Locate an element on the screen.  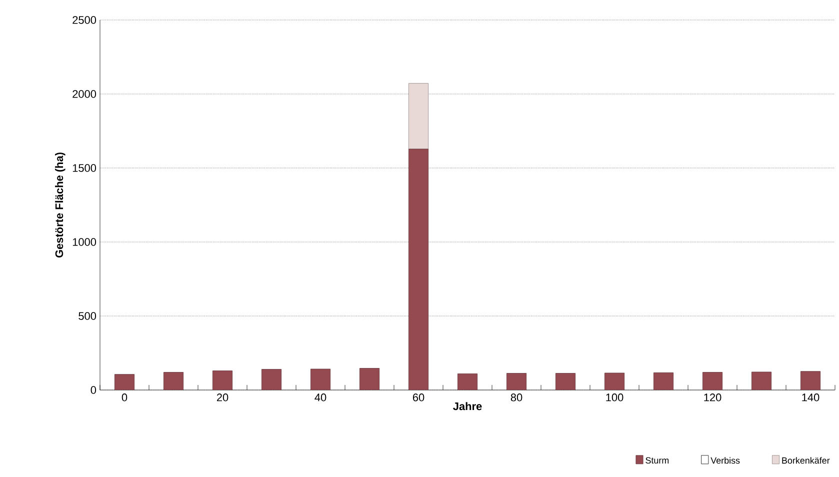
x-tick-label: 60 is located at coordinates (418, 398).